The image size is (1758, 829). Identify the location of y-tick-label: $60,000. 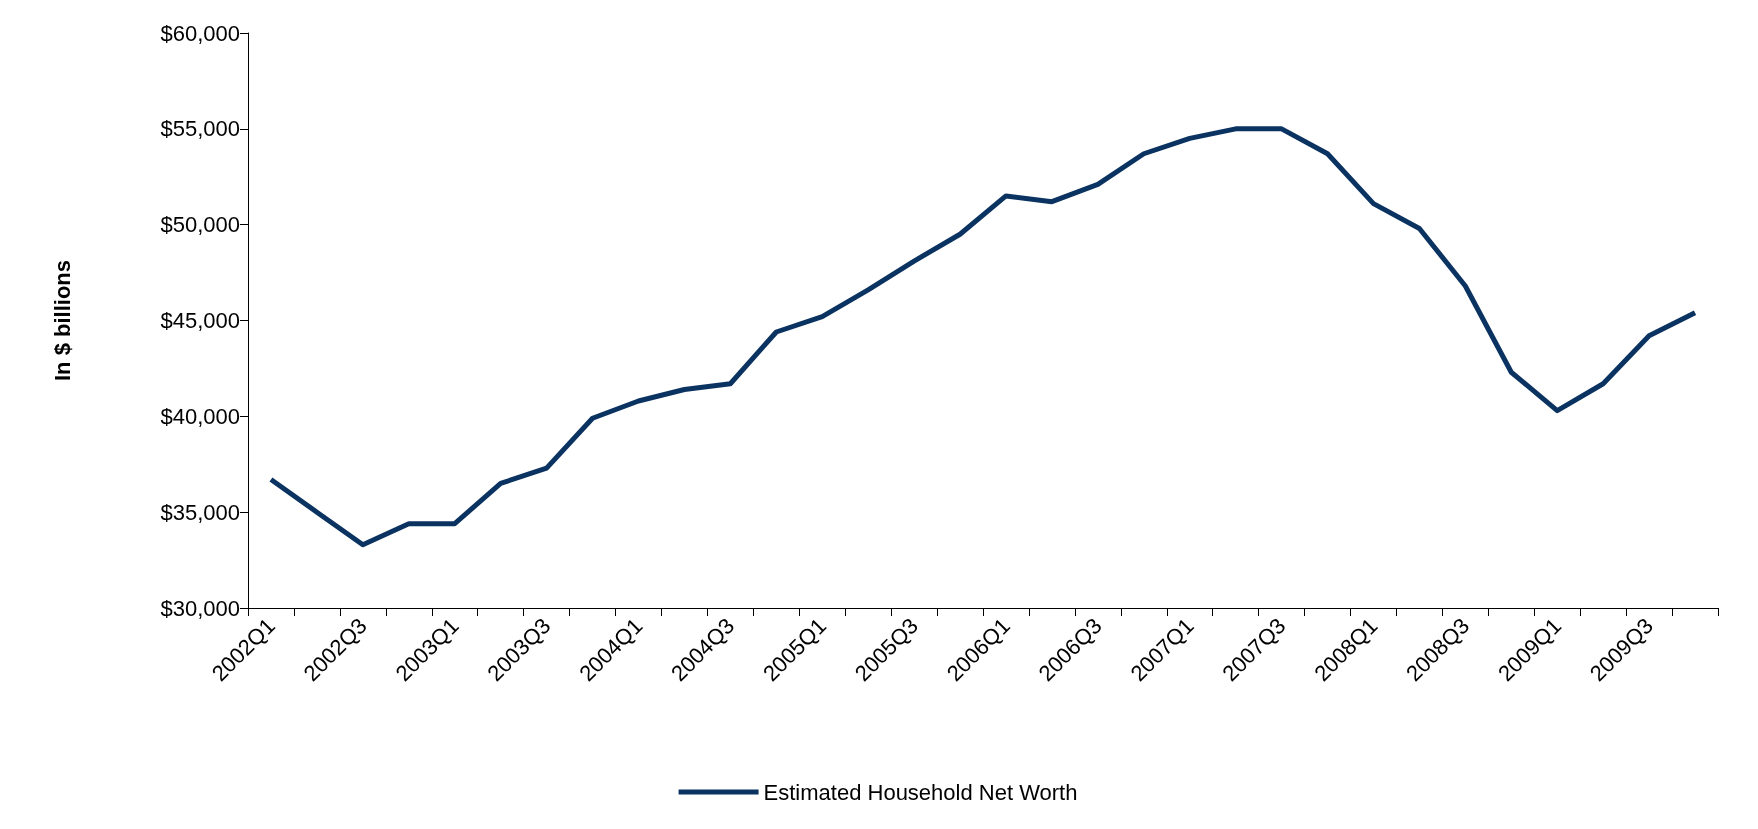
(200, 33).